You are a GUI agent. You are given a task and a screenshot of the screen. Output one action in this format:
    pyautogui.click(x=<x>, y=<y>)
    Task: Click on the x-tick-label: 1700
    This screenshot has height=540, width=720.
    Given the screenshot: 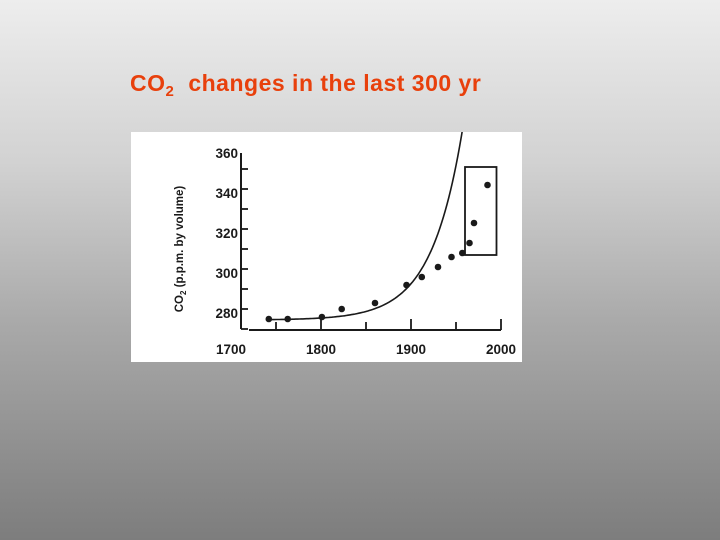 What is the action you would take?
    pyautogui.click(x=231, y=349)
    